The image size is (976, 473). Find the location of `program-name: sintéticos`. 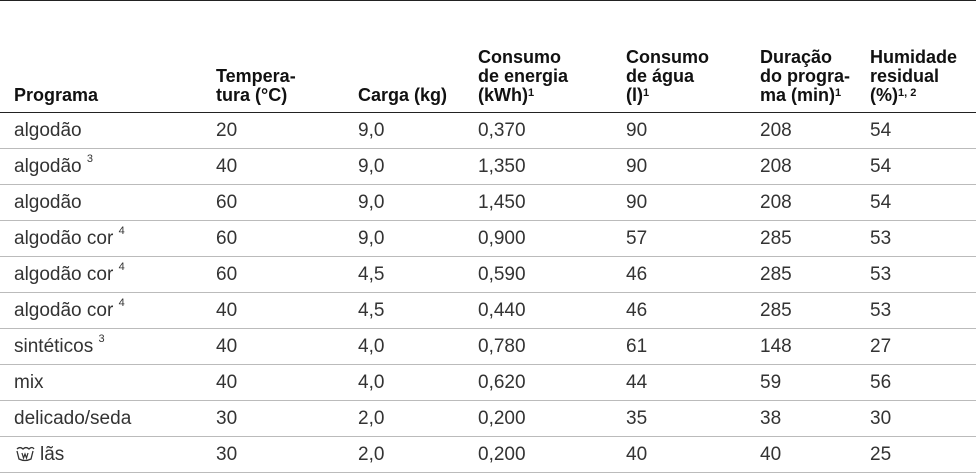

program-name: sintéticos is located at coordinates (54, 346).